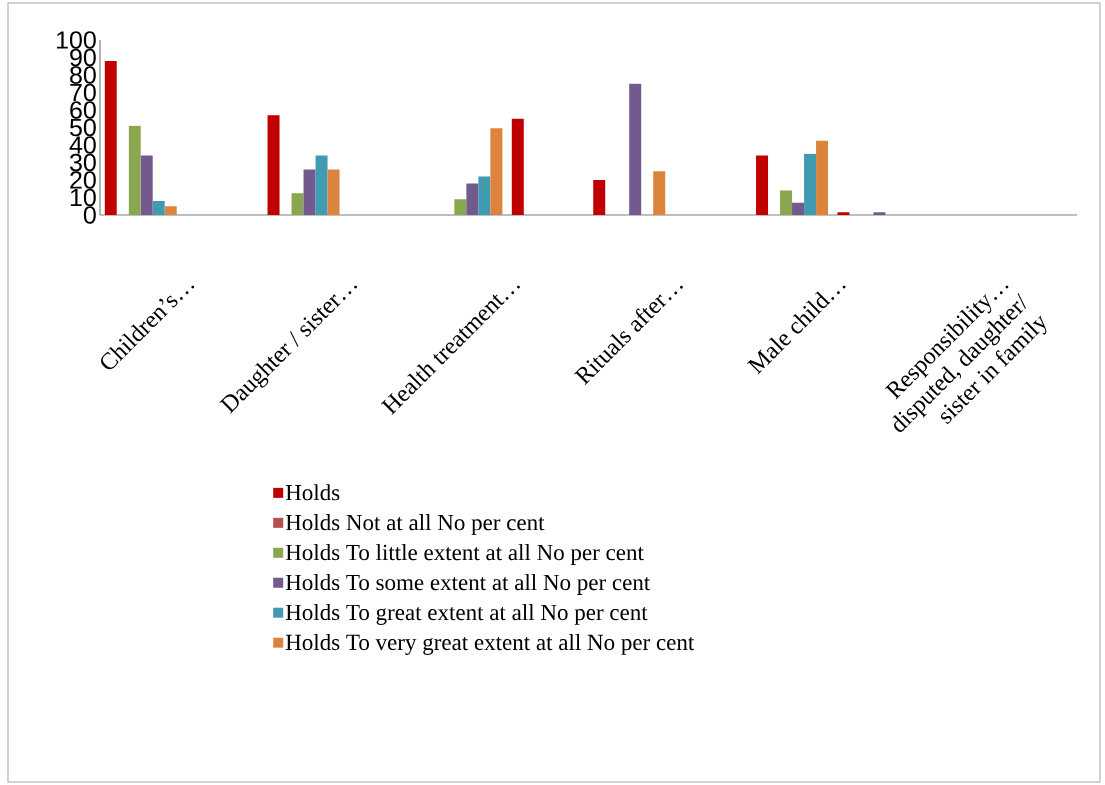 This screenshot has height=785, width=1105. Describe the element at coordinates (83, 57) in the screenshot. I see `y-tick-label: 90` at that location.